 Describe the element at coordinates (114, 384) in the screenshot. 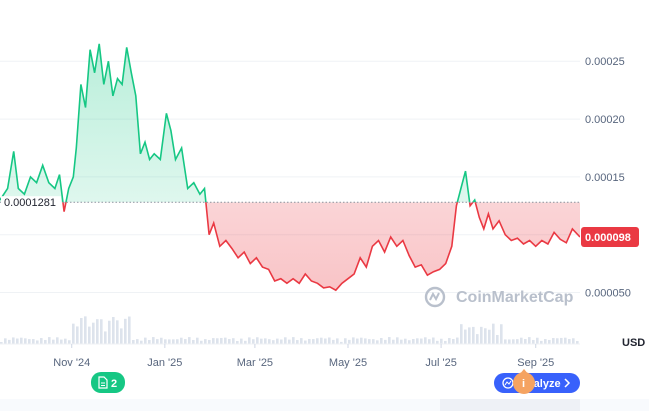

I see `news-count: 2` at that location.